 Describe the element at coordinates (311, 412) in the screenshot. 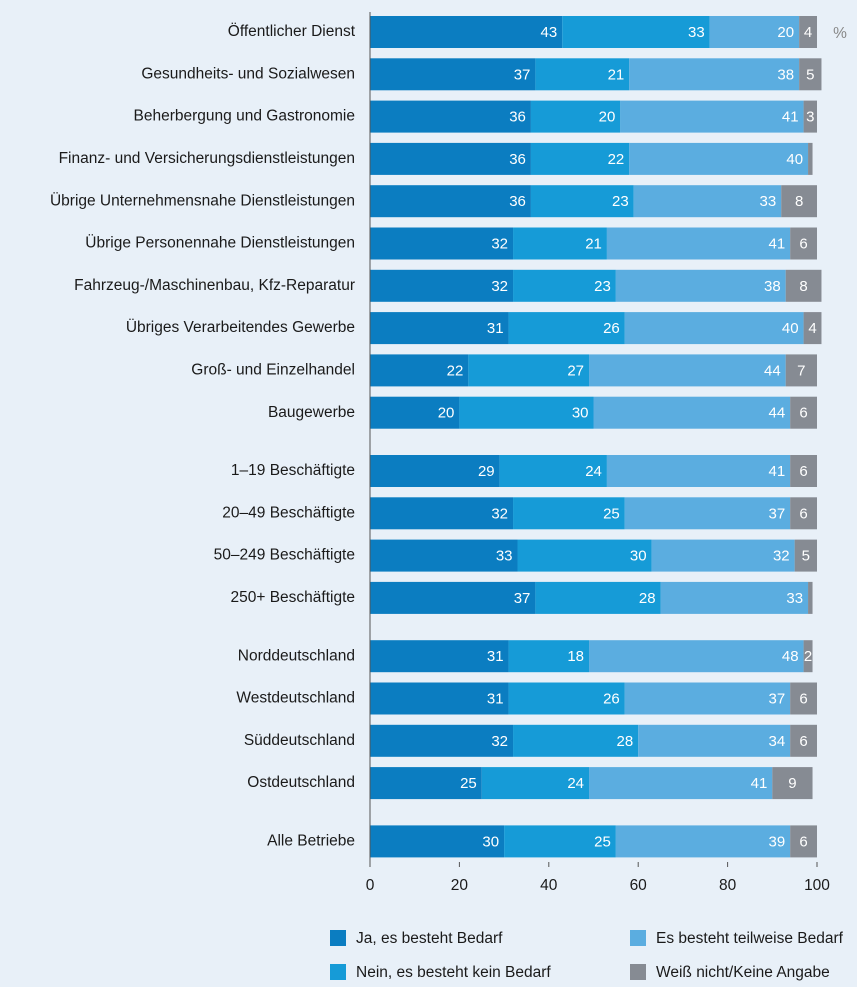

I see `category-label: Baugewerbe` at that location.